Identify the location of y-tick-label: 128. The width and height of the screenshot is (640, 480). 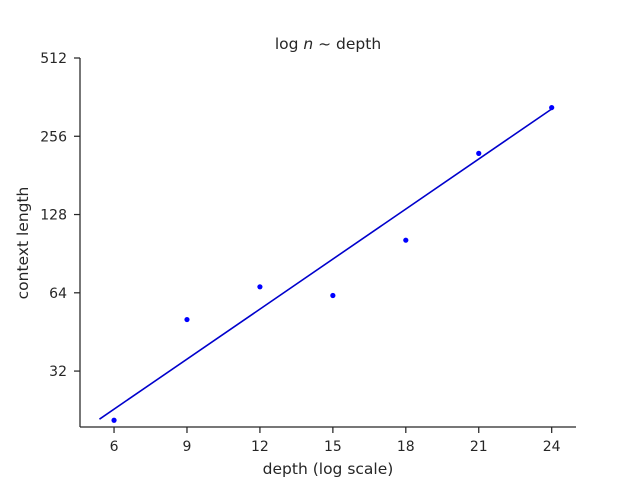
(53, 216).